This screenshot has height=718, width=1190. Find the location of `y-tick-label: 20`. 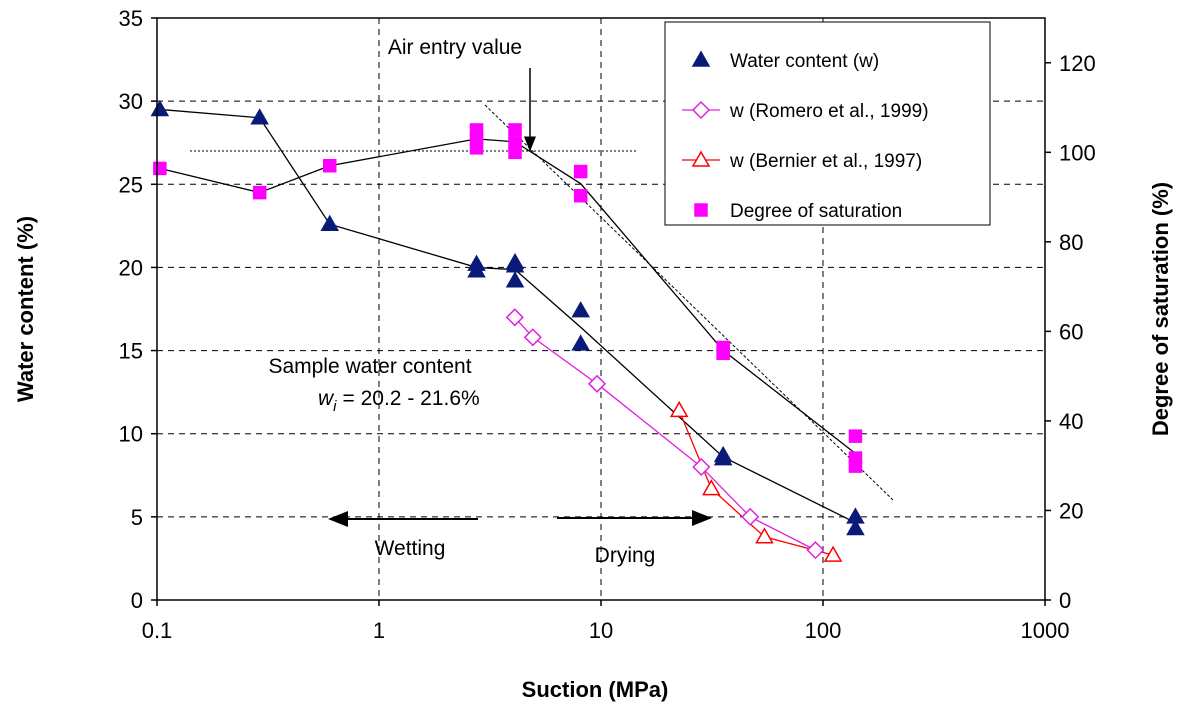

y-tick-label: 20 is located at coordinates (131, 267).